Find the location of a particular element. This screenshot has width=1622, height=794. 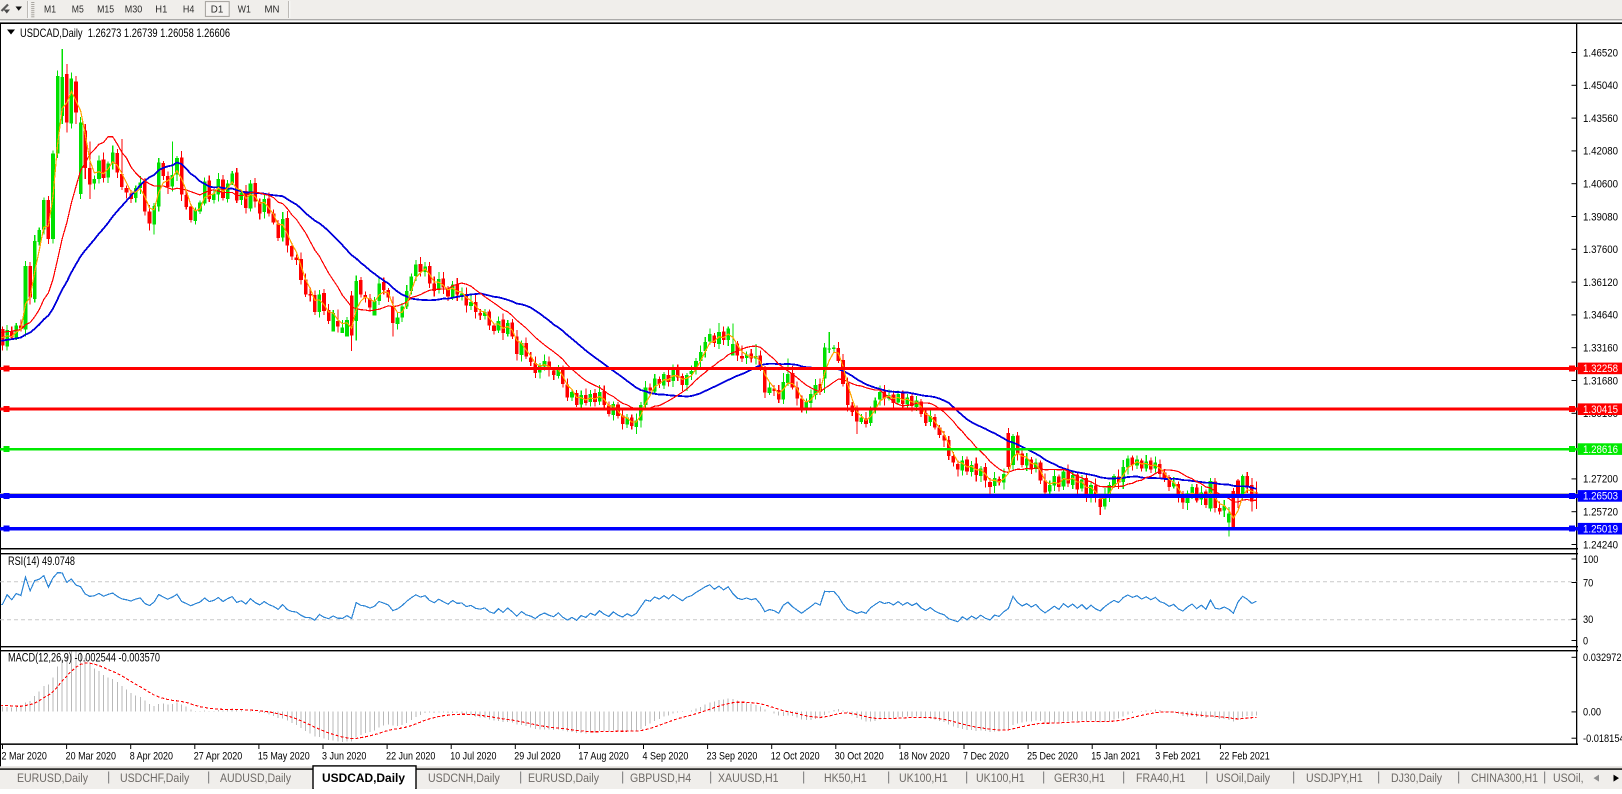

svg-text: H4 is located at coordinates (189, 10).